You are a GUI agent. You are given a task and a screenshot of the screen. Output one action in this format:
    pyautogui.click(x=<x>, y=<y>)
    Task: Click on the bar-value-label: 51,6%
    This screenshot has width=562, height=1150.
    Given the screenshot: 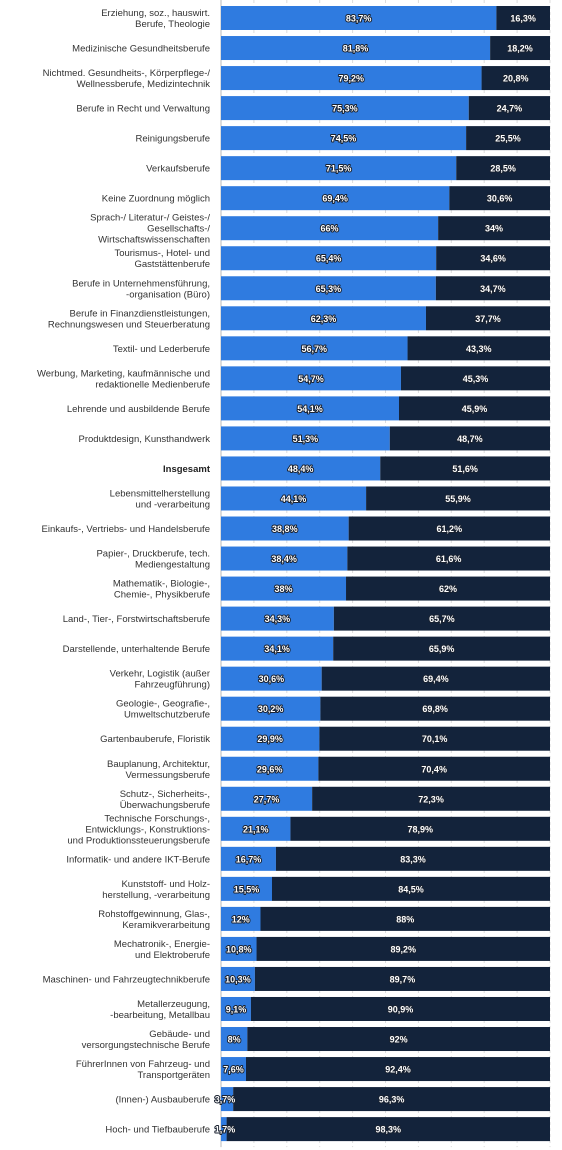 What is the action you would take?
    pyautogui.click(x=465, y=469)
    